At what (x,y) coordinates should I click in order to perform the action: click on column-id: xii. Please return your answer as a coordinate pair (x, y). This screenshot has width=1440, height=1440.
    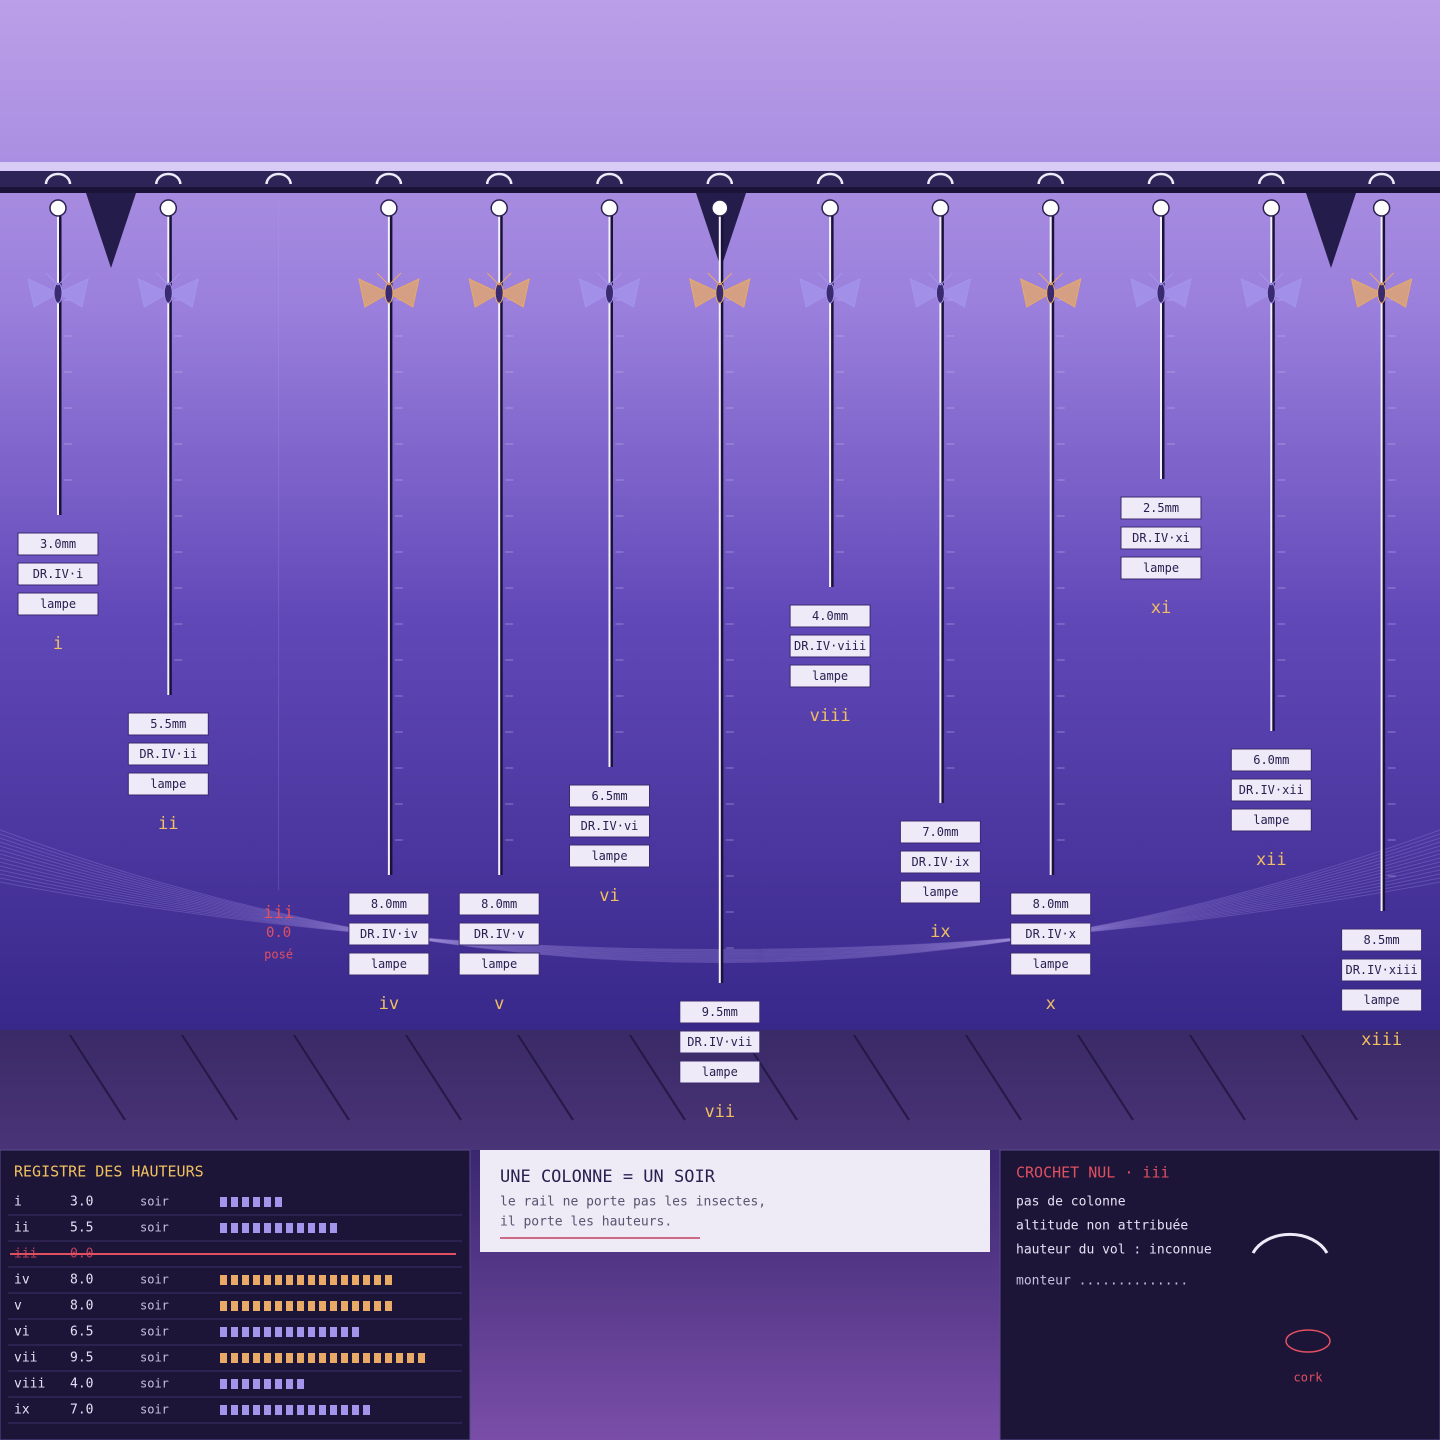
    Looking at the image, I should click on (1271, 860).